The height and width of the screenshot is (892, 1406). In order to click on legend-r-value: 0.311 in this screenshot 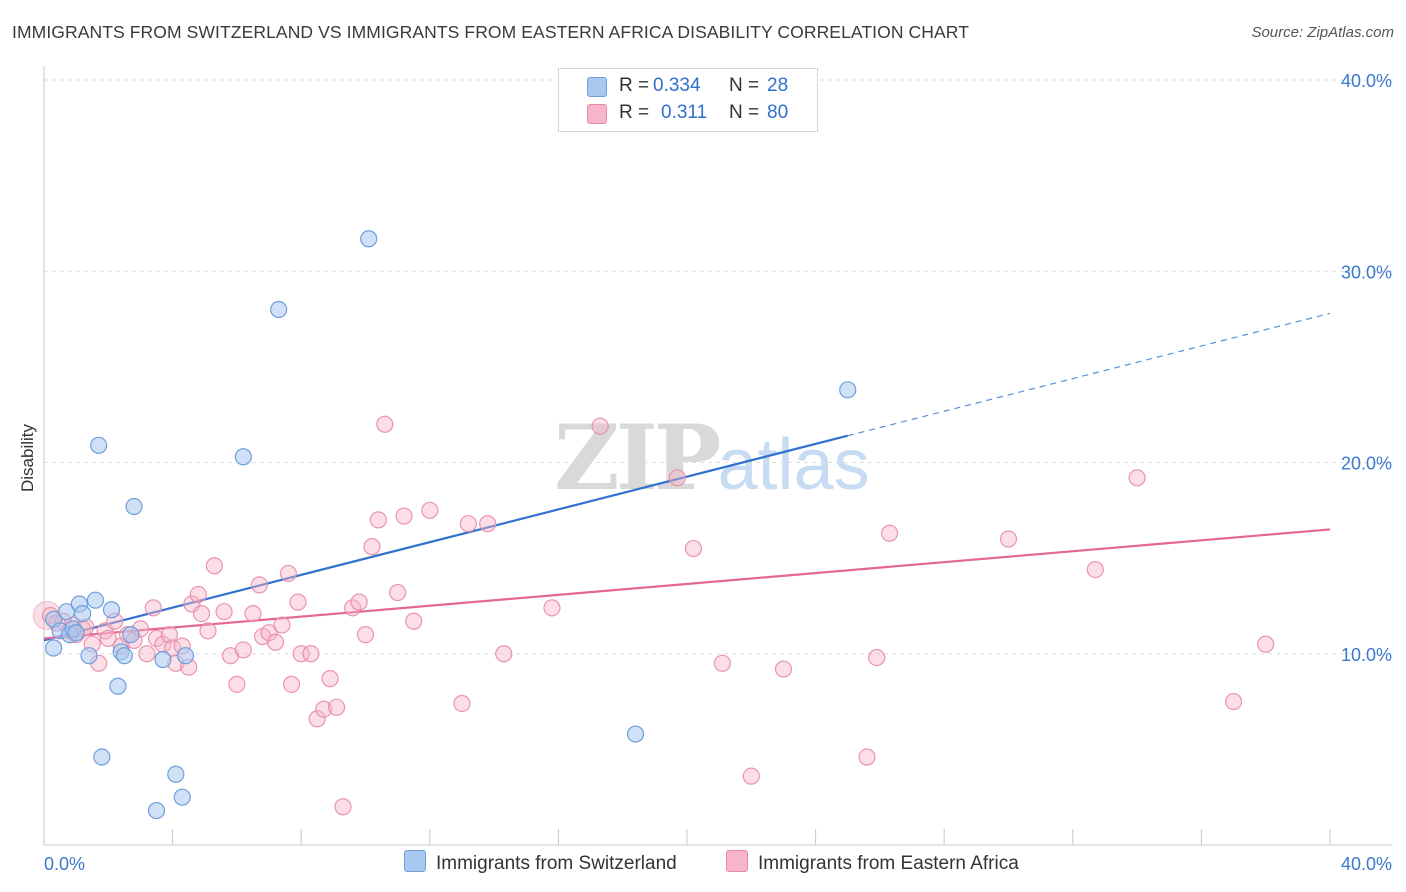, I will do `click(684, 112)`.